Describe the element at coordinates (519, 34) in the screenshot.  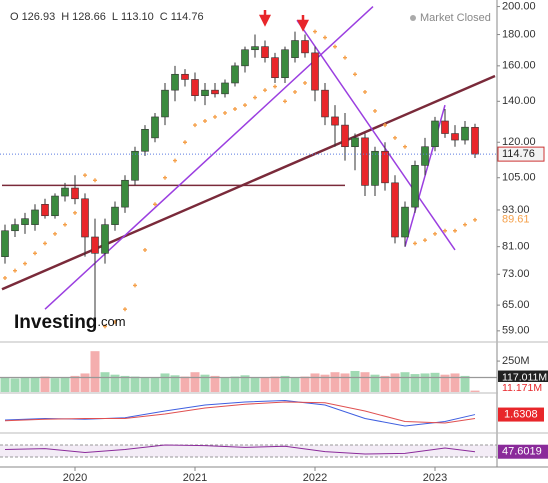
I see `y-tick-label: 180.00` at that location.